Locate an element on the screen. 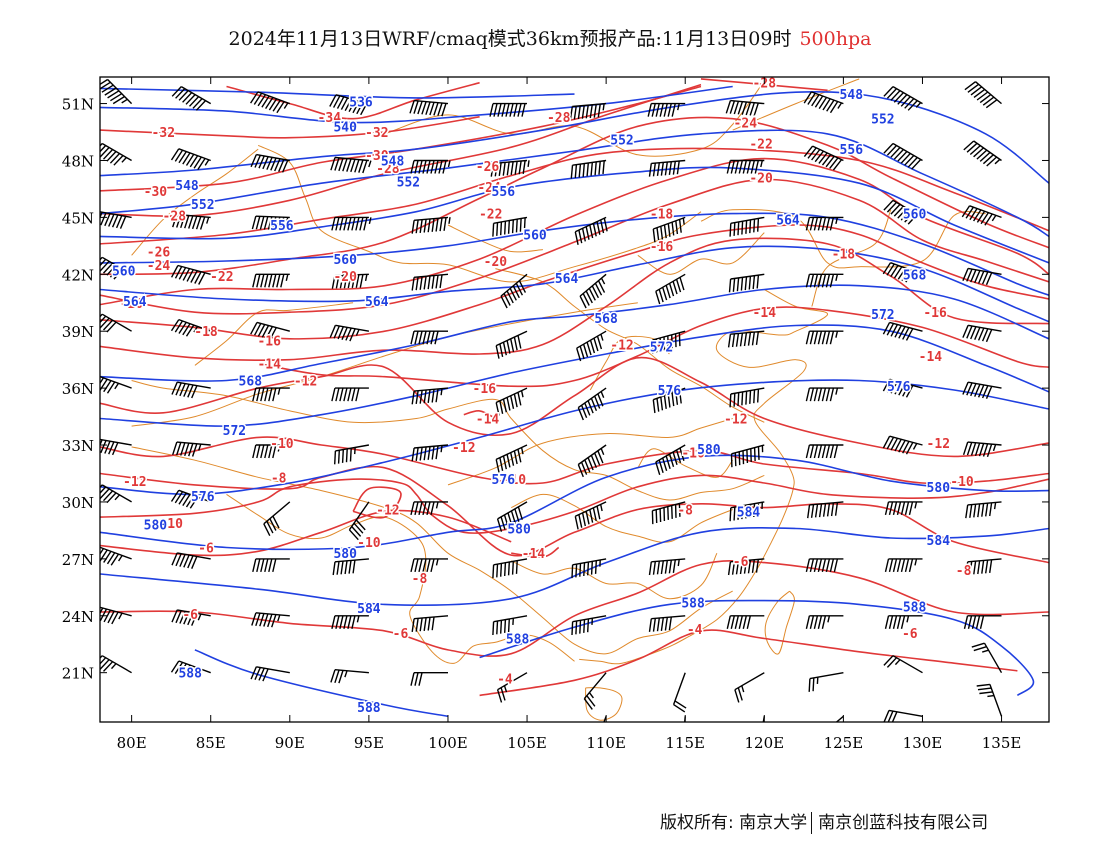 This screenshot has width=1100, height=850. lon-label: 135E is located at coordinates (1002, 743).